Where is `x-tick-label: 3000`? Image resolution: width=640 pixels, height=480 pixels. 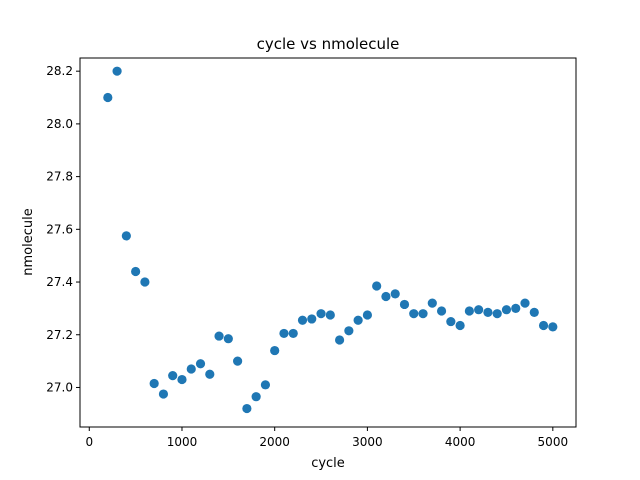
x-tick-label: 3000 is located at coordinates (367, 442).